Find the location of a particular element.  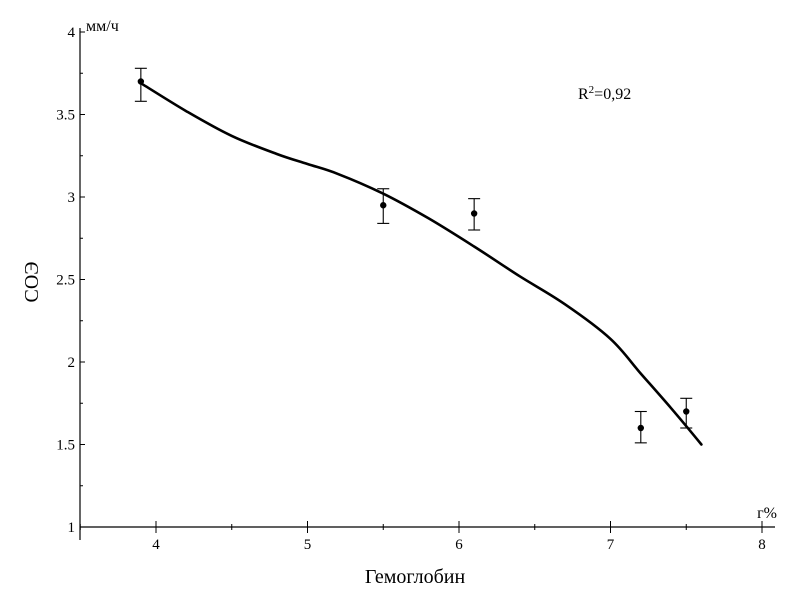

x-tick-label: 4 is located at coordinates (156, 545).